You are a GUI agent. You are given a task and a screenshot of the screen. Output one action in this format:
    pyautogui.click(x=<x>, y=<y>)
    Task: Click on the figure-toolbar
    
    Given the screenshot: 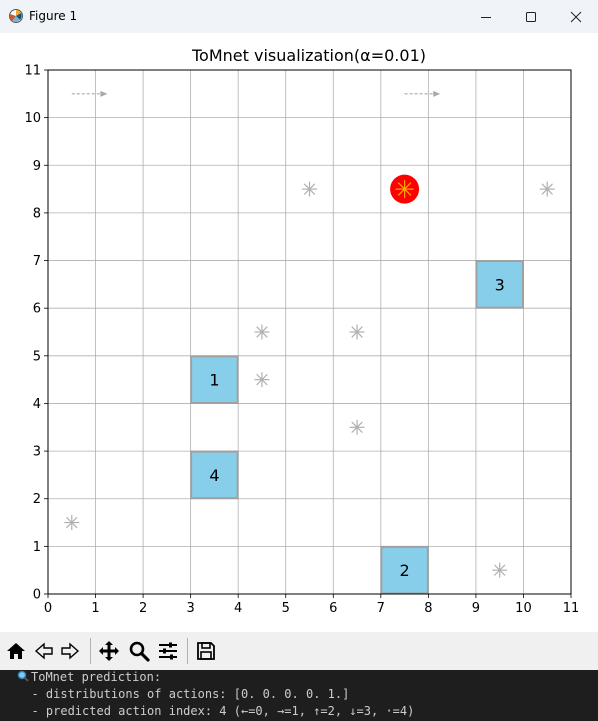 What is the action you would take?
    pyautogui.click(x=299, y=651)
    